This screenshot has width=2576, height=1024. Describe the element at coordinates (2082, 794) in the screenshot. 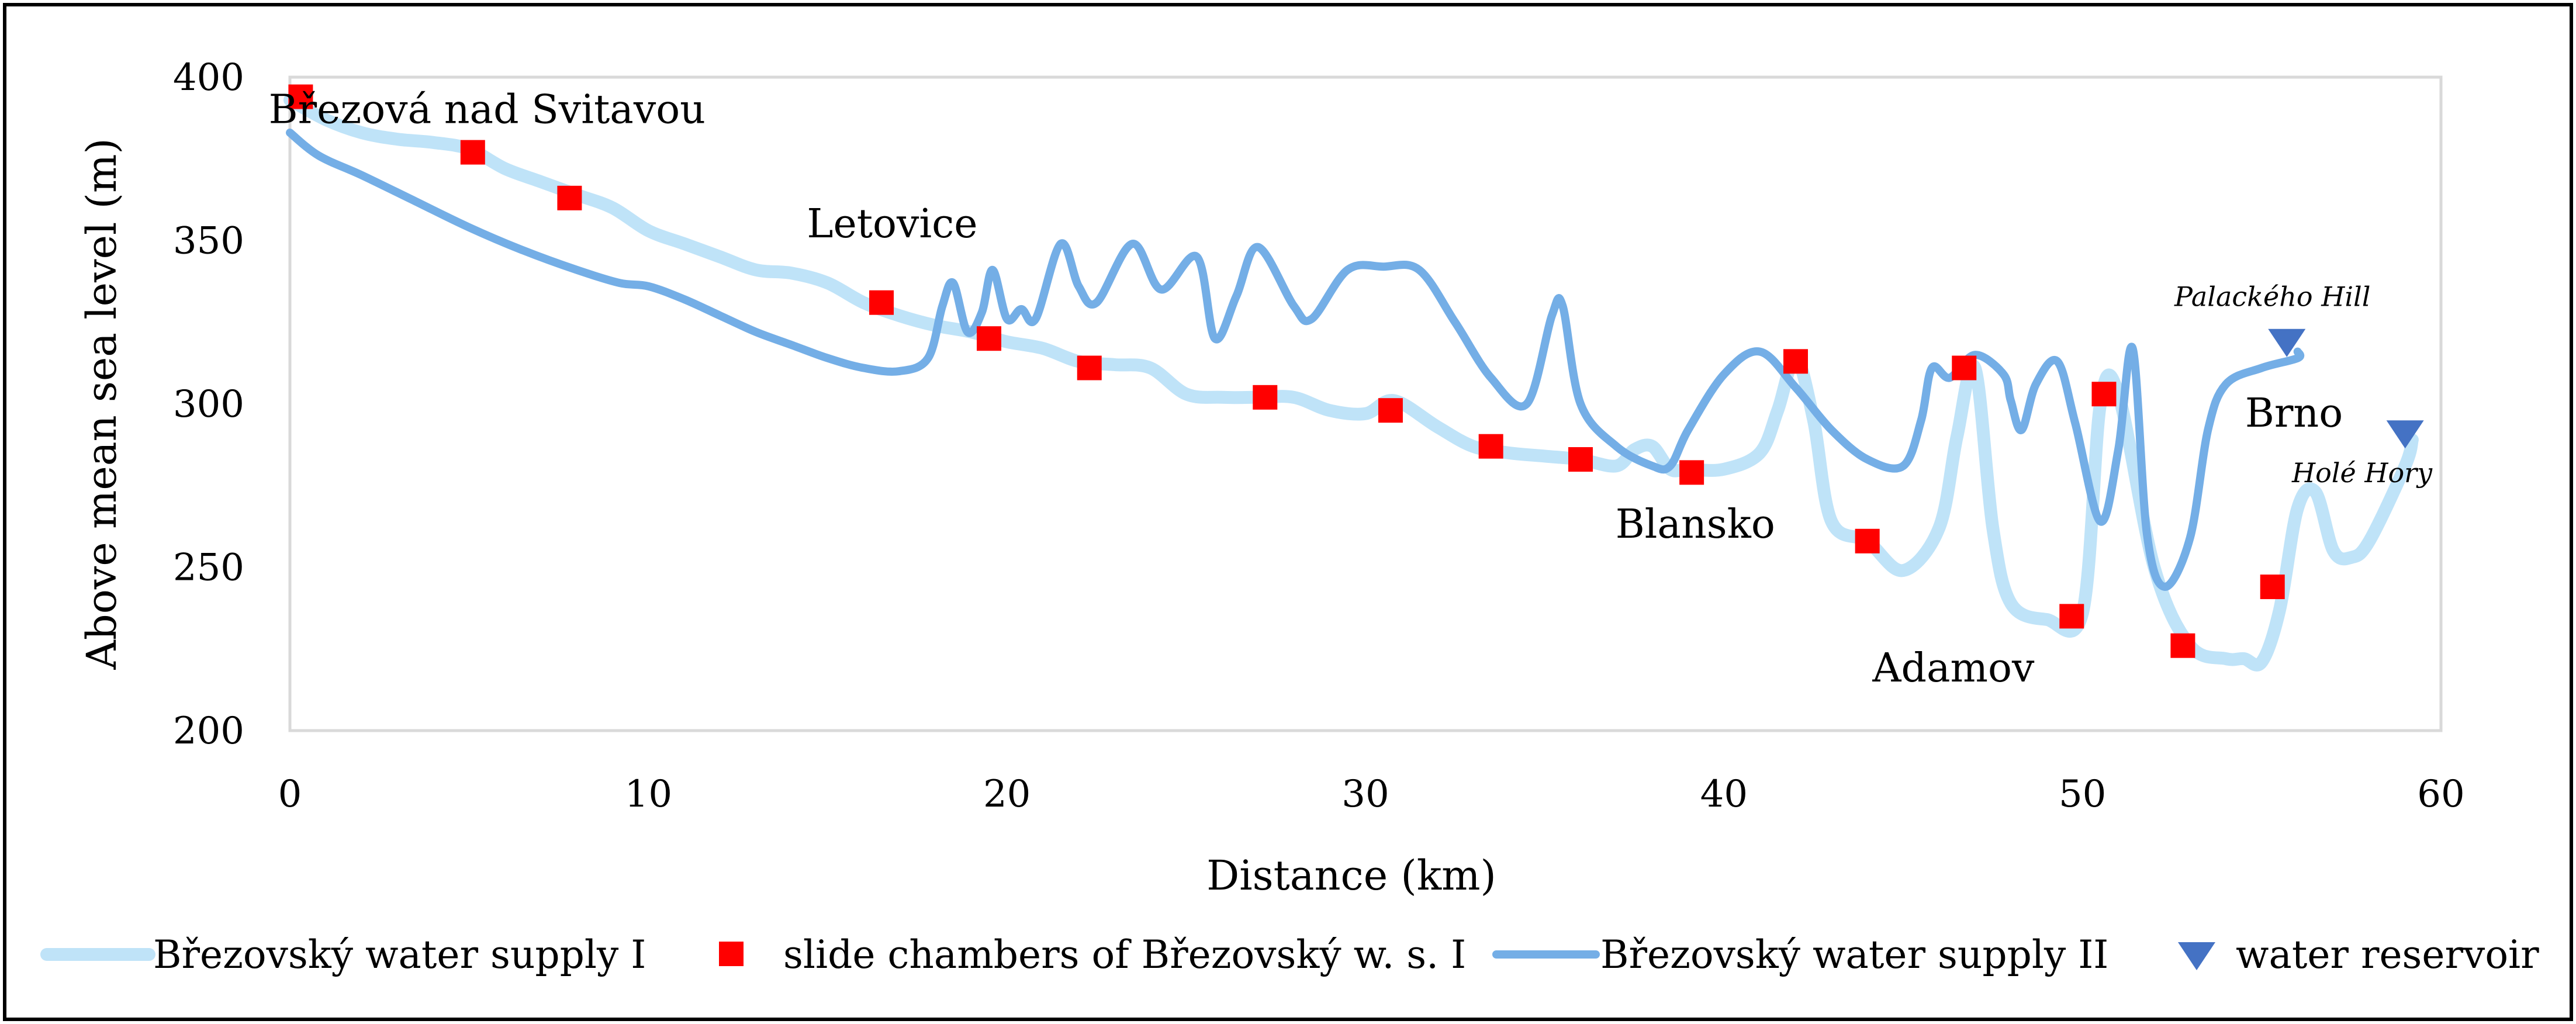

I see `x-tick-label-50: 50` at that location.